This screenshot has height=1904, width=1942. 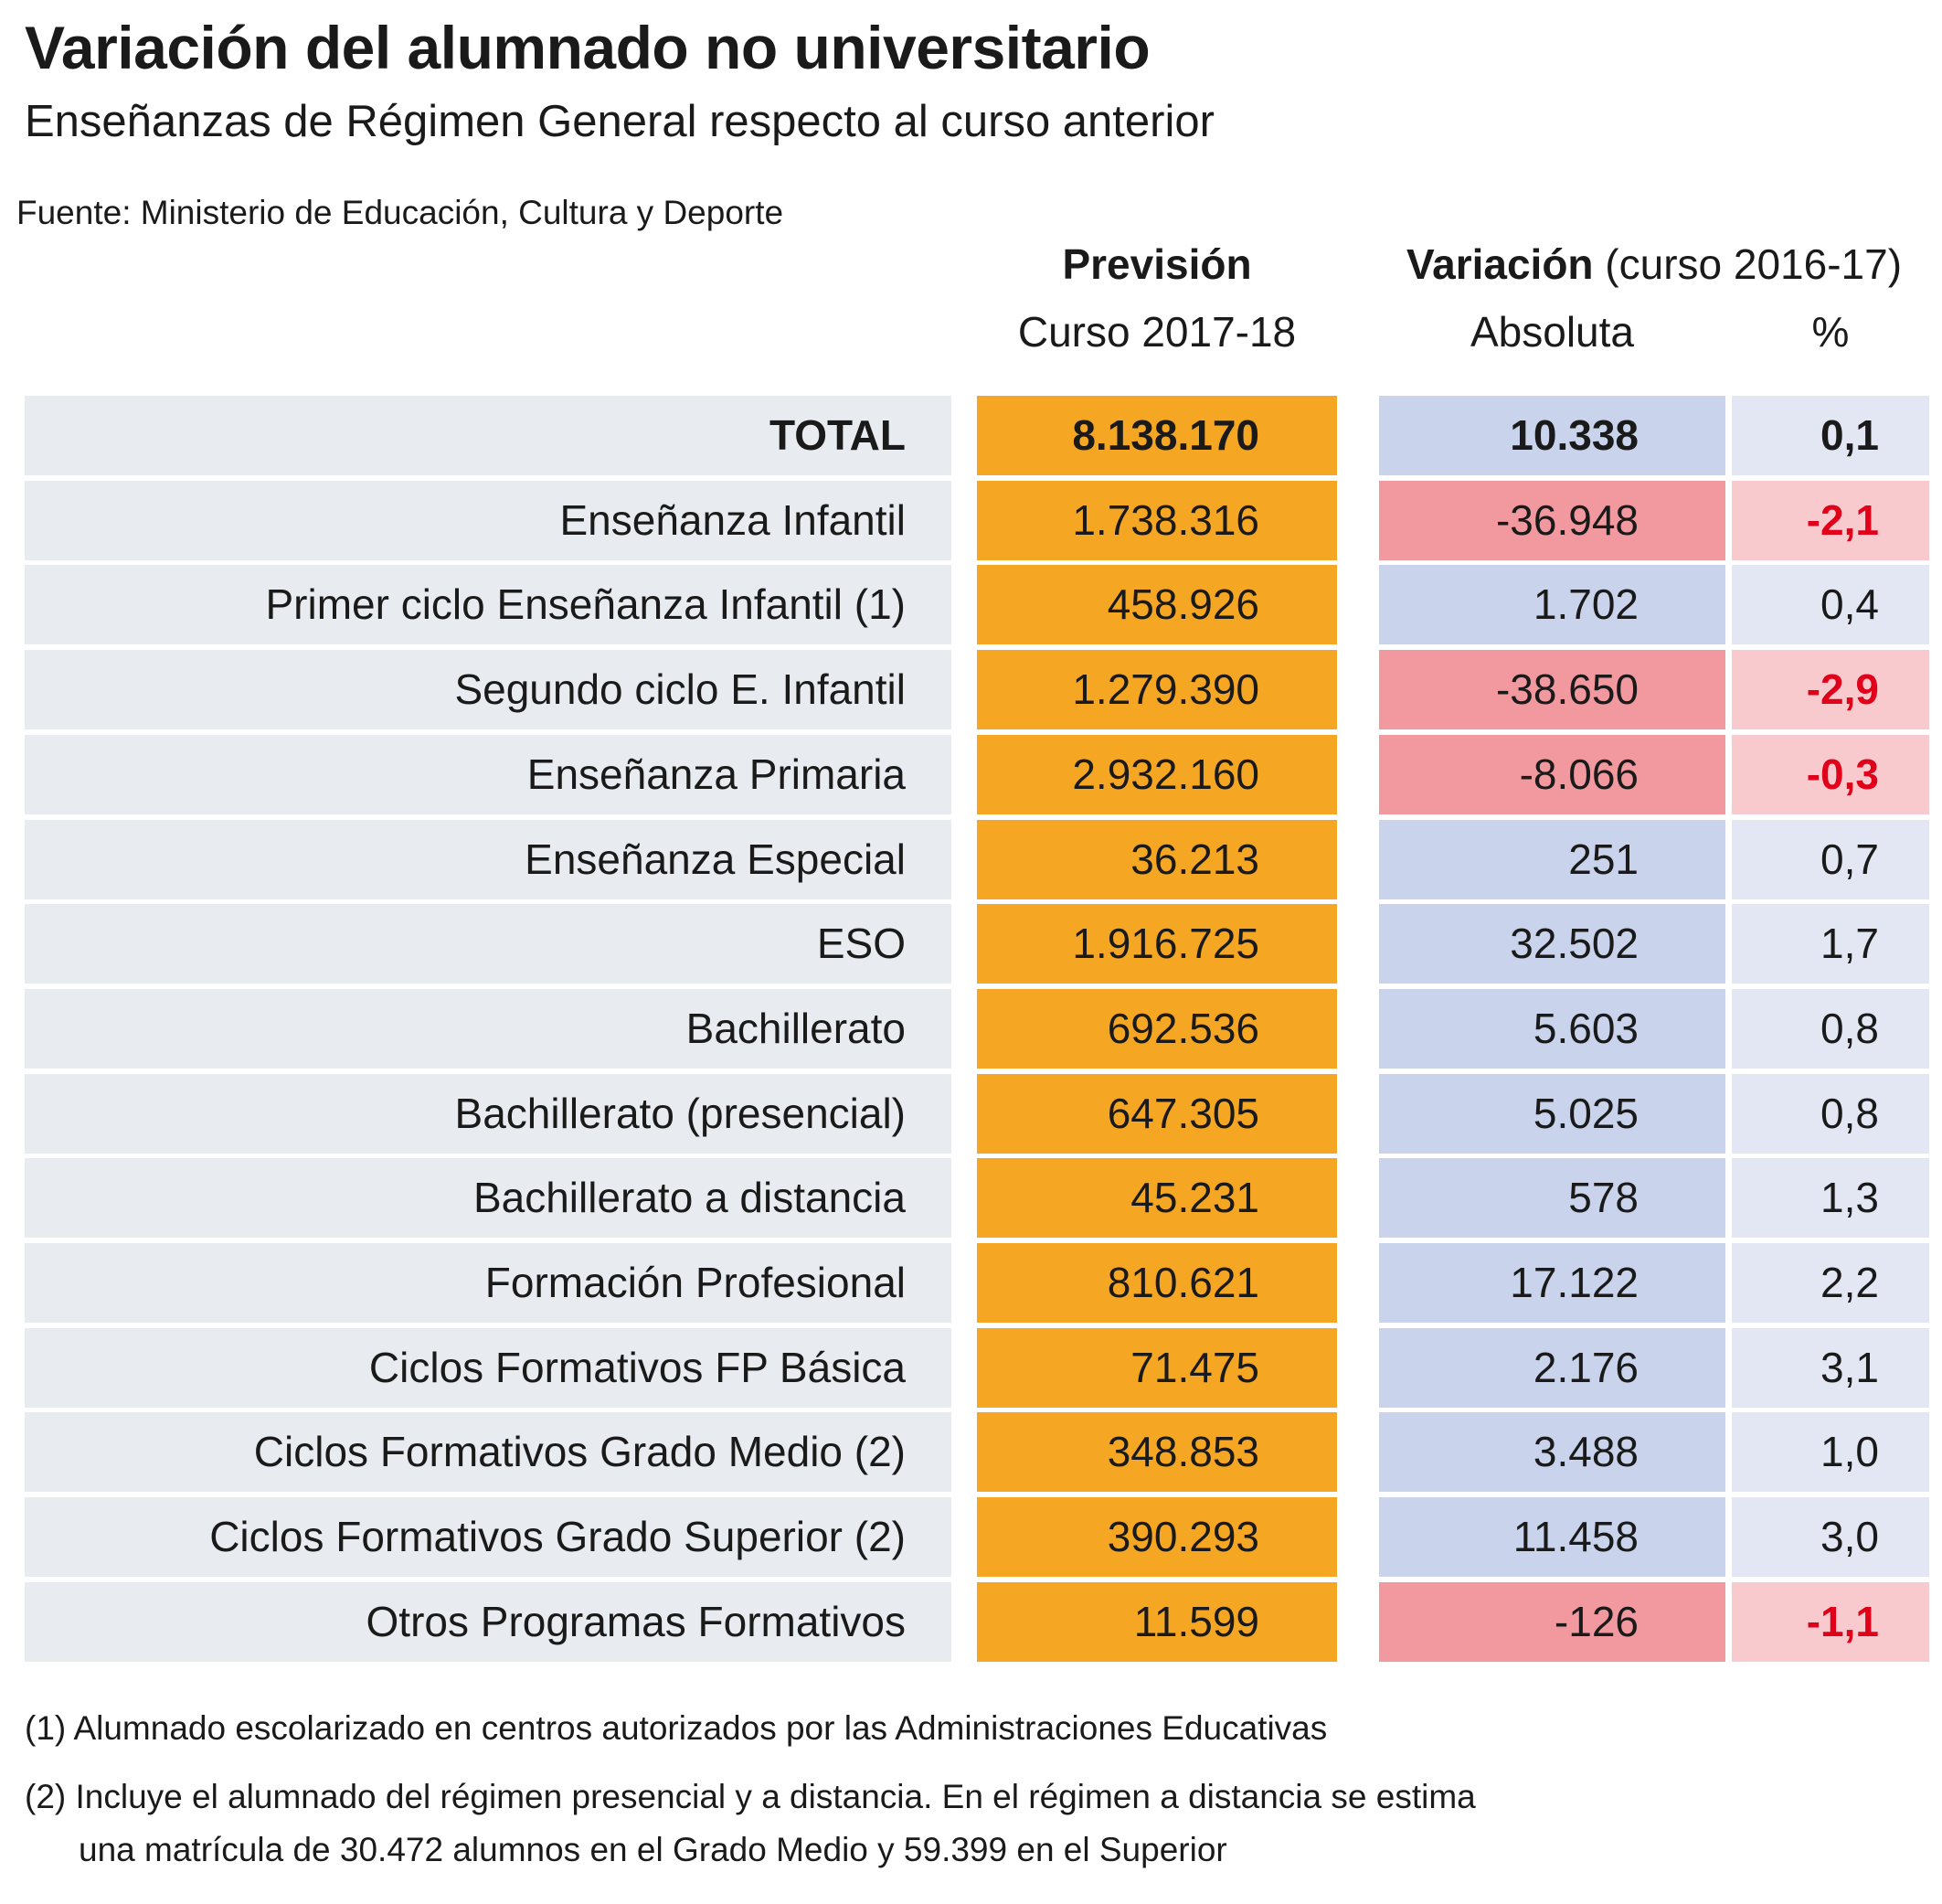 What do you see at coordinates (1157, 264) in the screenshot?
I see `header-prevision: Previsión` at bounding box center [1157, 264].